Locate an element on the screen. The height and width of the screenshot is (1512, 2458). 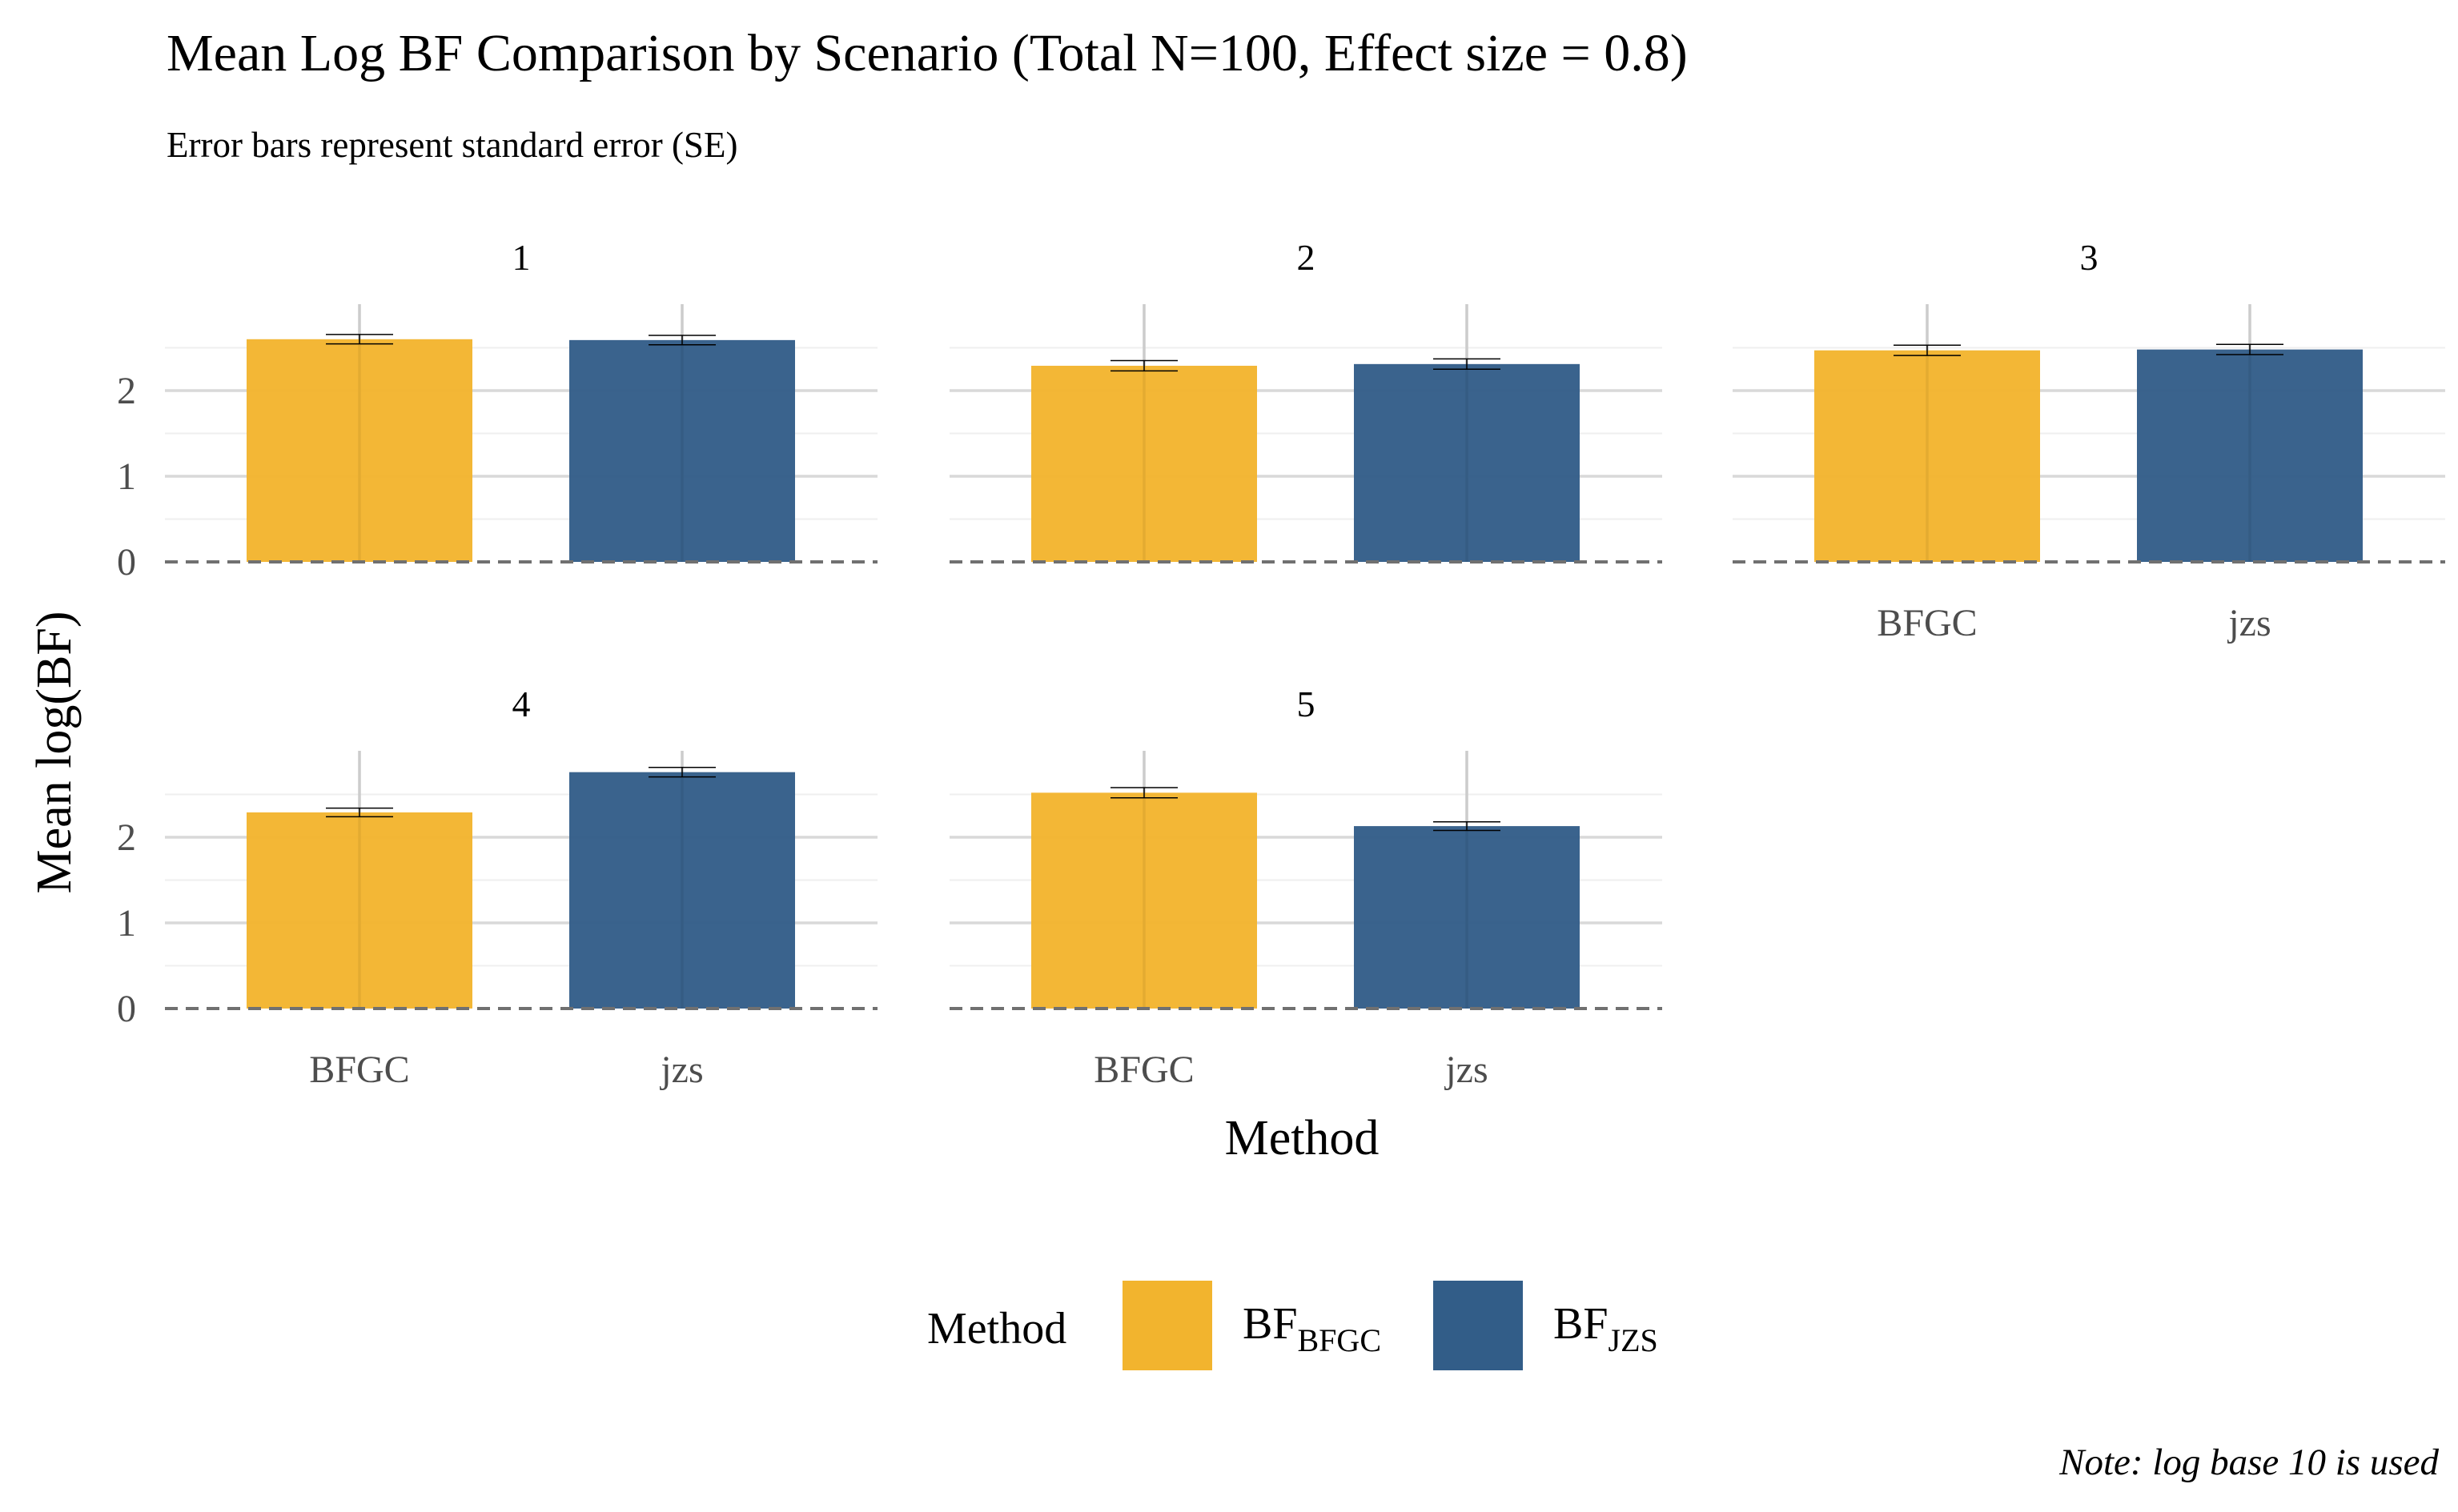
legend-label-jzs-sub: JZS is located at coordinates (1633, 1340).